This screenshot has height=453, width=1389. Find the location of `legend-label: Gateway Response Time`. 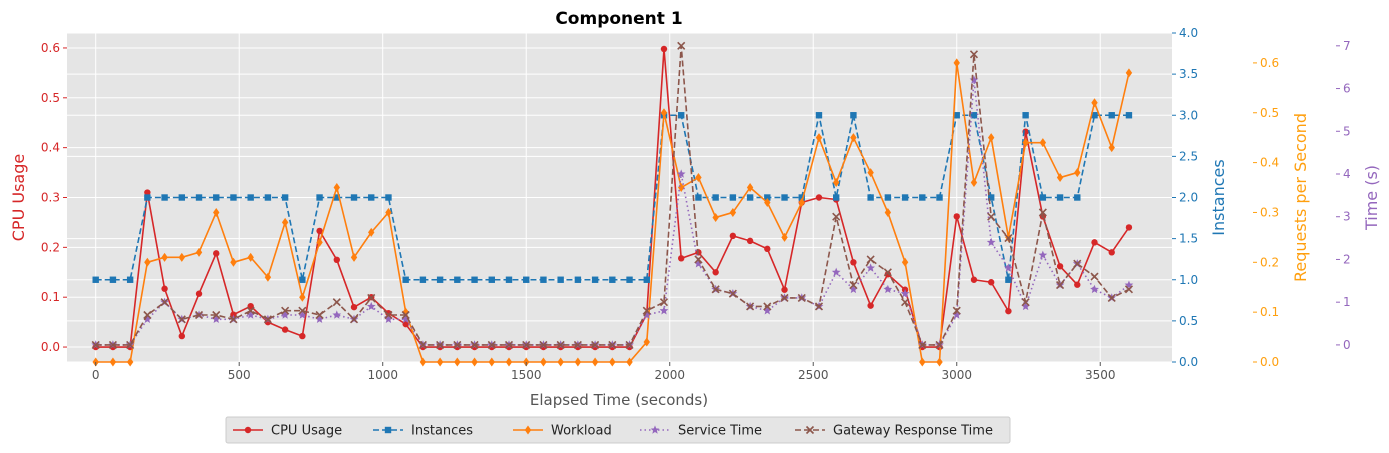

legend-label: Gateway Response Time is located at coordinates (913, 431).